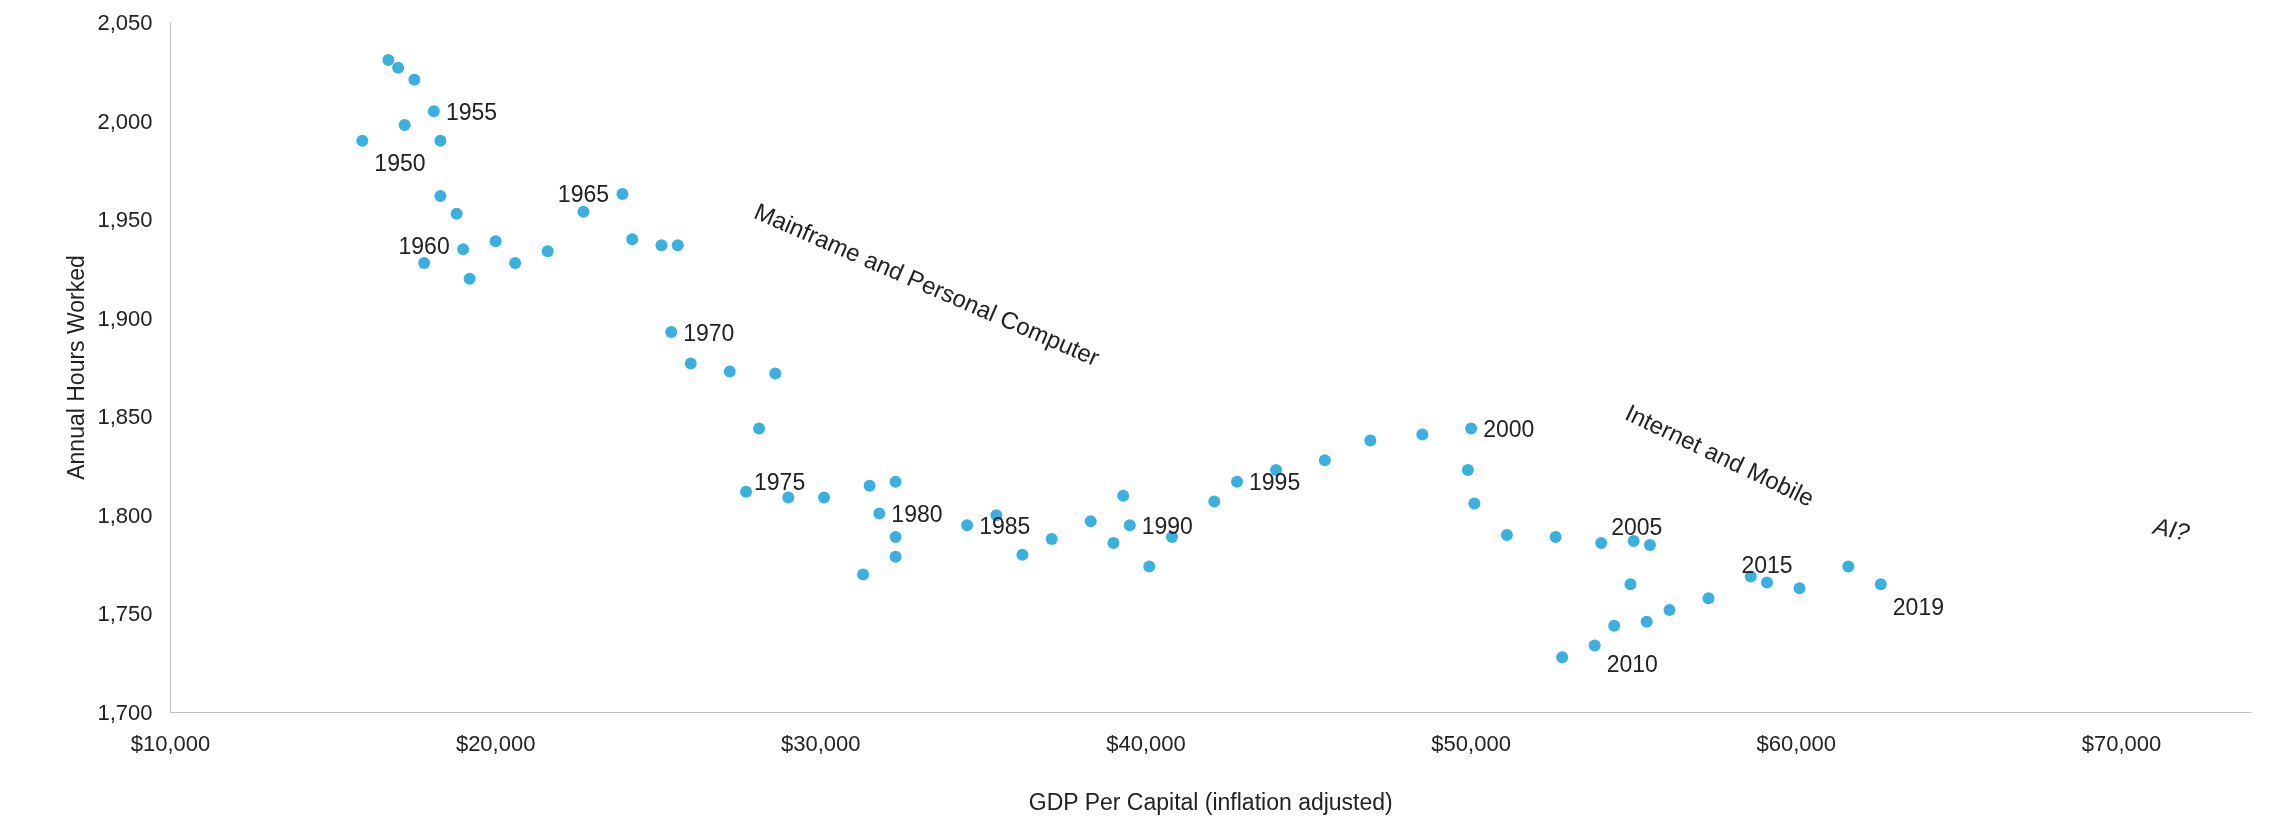 This screenshot has height=817, width=2271. Describe the element at coordinates (125, 121) in the screenshot. I see `y-tick-label: 2,000` at that location.